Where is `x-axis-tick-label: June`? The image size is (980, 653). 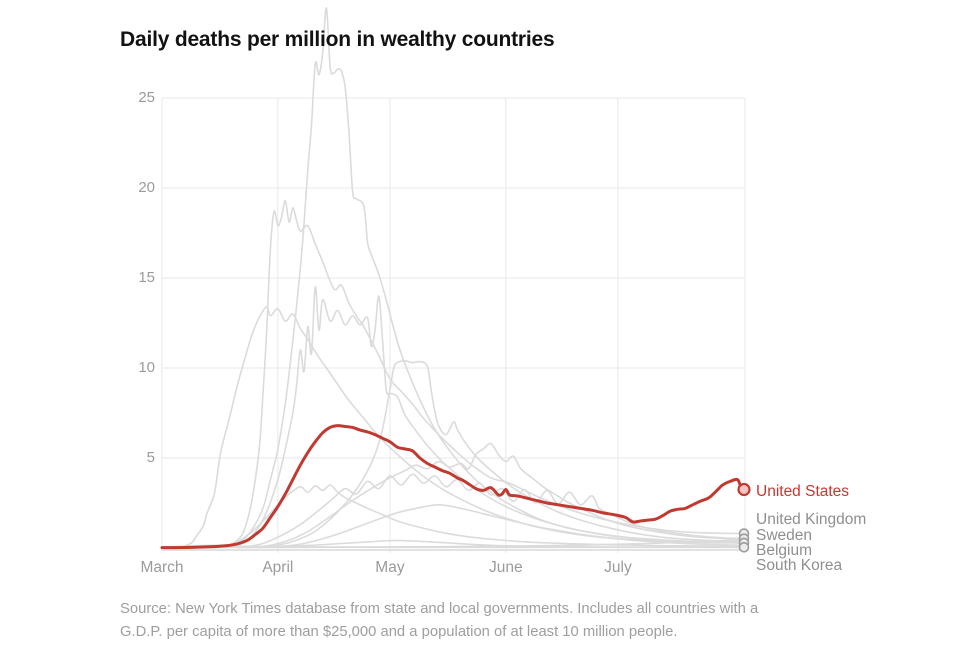
x-axis-tick-label: June is located at coordinates (506, 567).